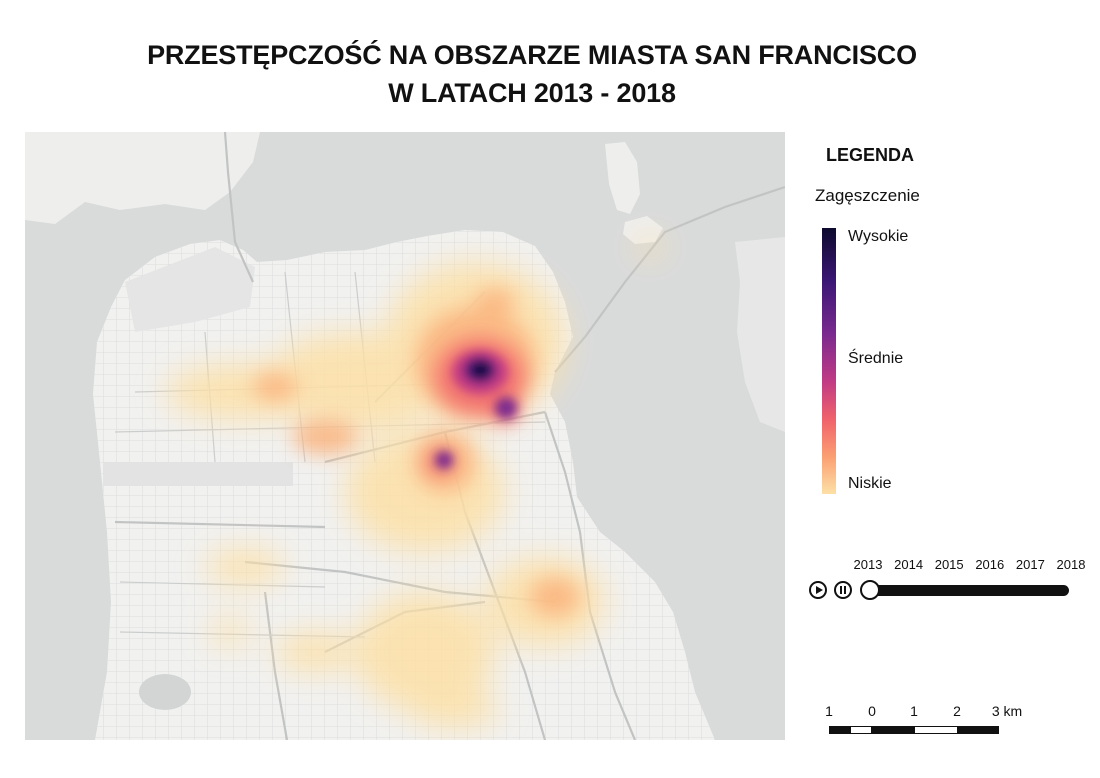  Describe the element at coordinates (870, 590) in the screenshot. I see `timeline-slider-thumb` at that location.